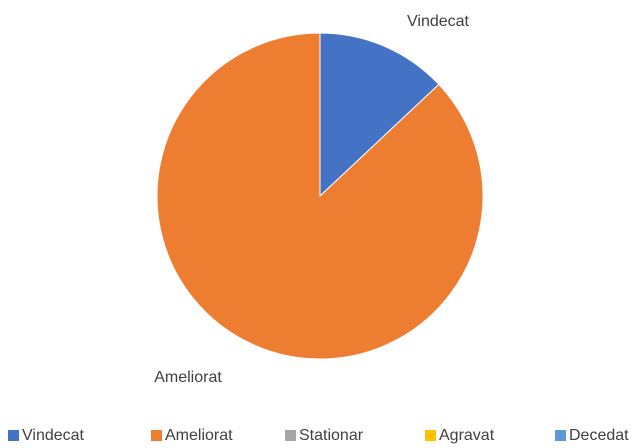  What do you see at coordinates (599, 435) in the screenshot?
I see `legend-label: Decedat` at bounding box center [599, 435].